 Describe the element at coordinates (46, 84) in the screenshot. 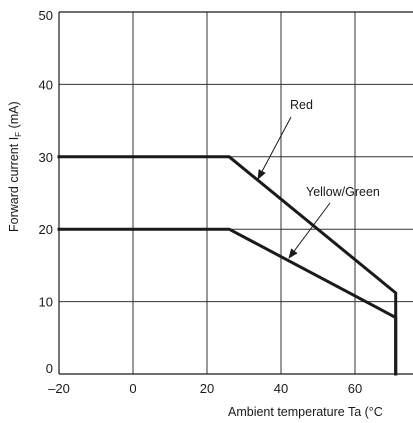

I see `y-tick-label: 40` at that location.